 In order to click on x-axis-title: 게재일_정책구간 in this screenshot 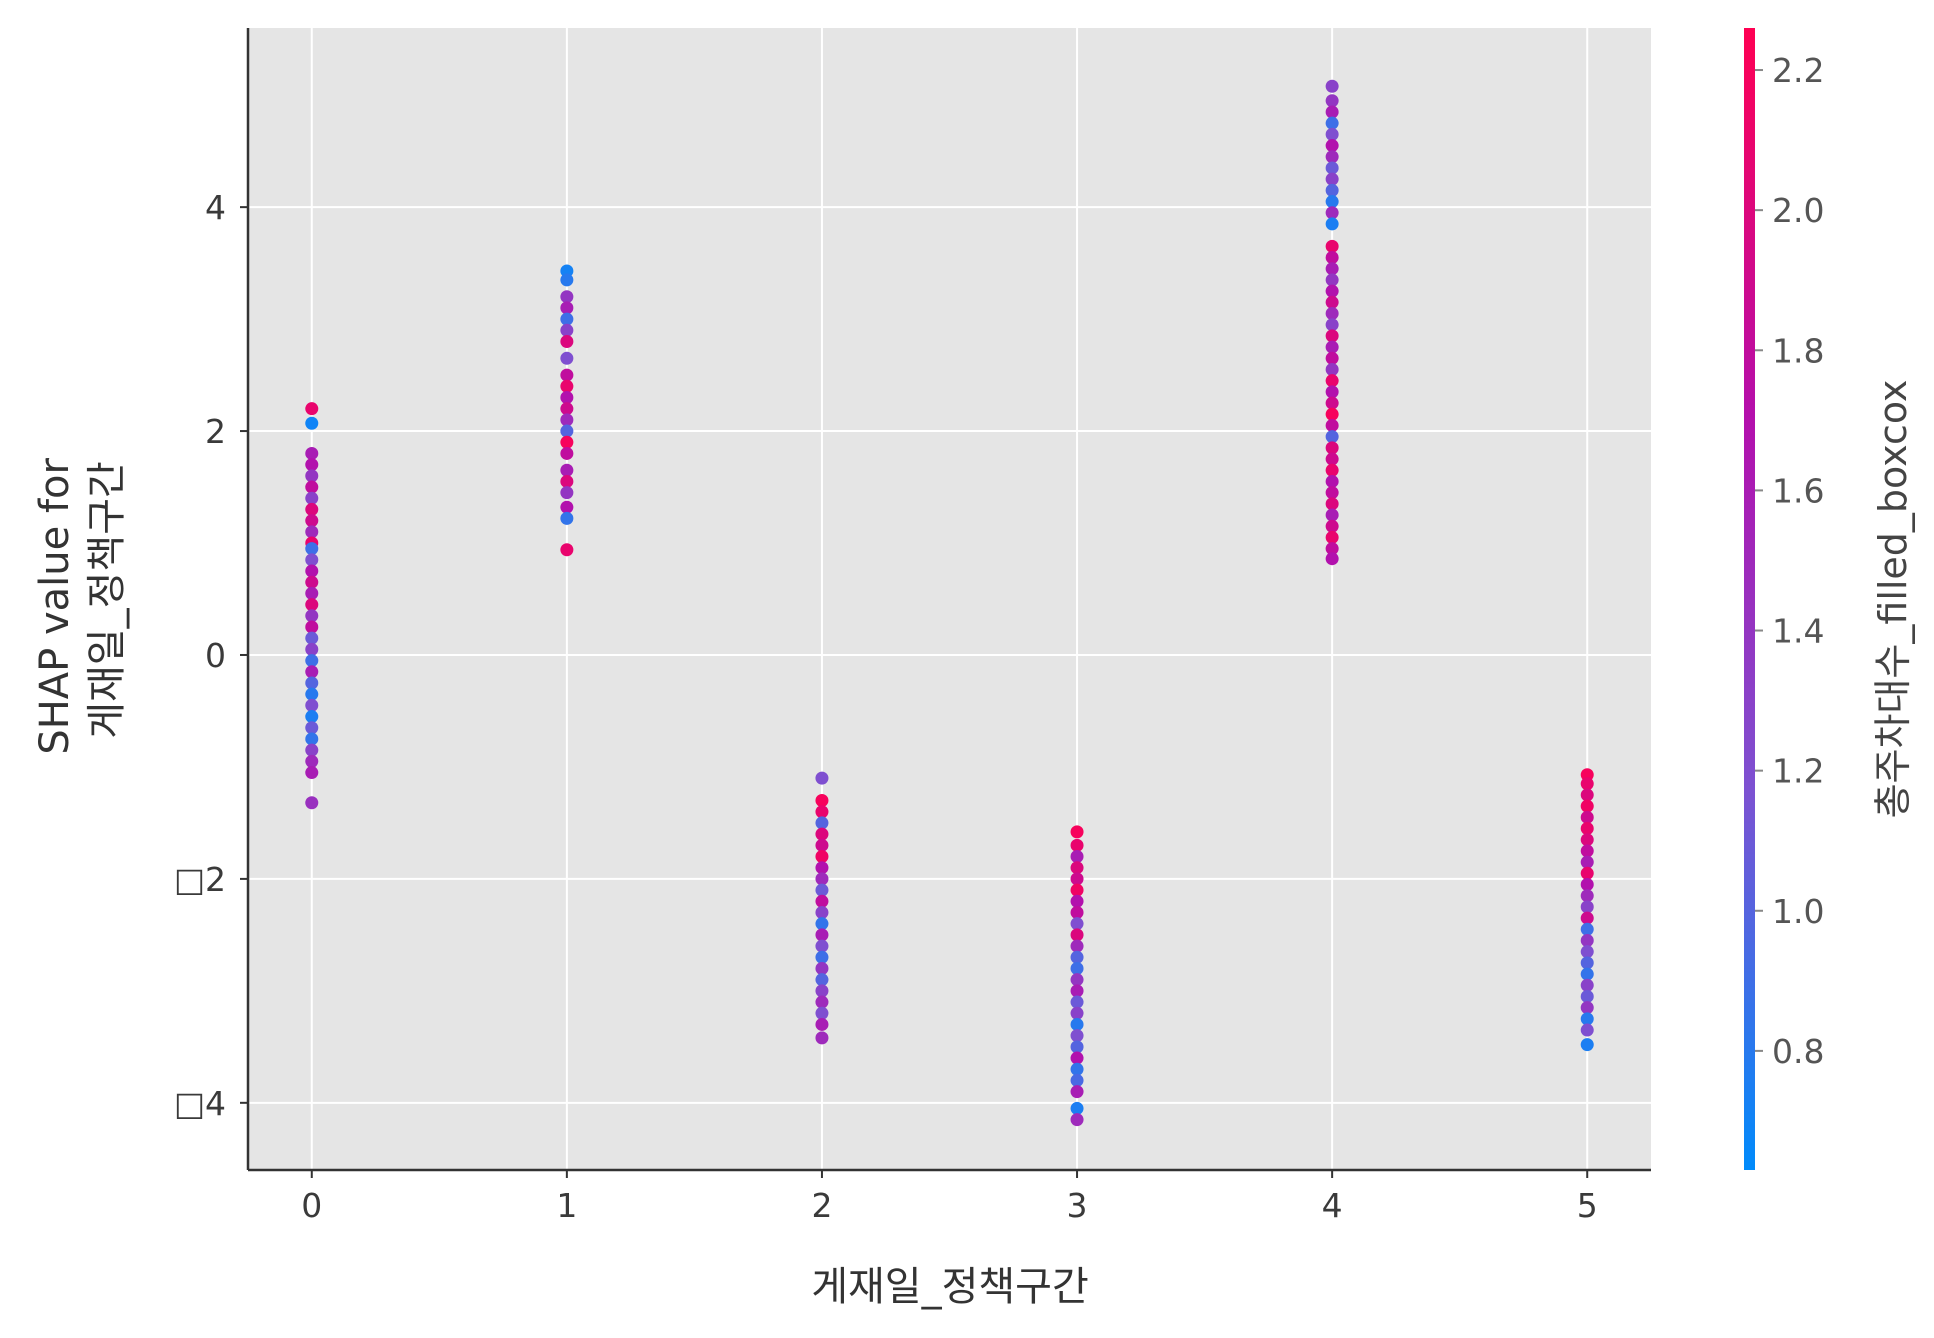, I will do `click(950, 1287)`.